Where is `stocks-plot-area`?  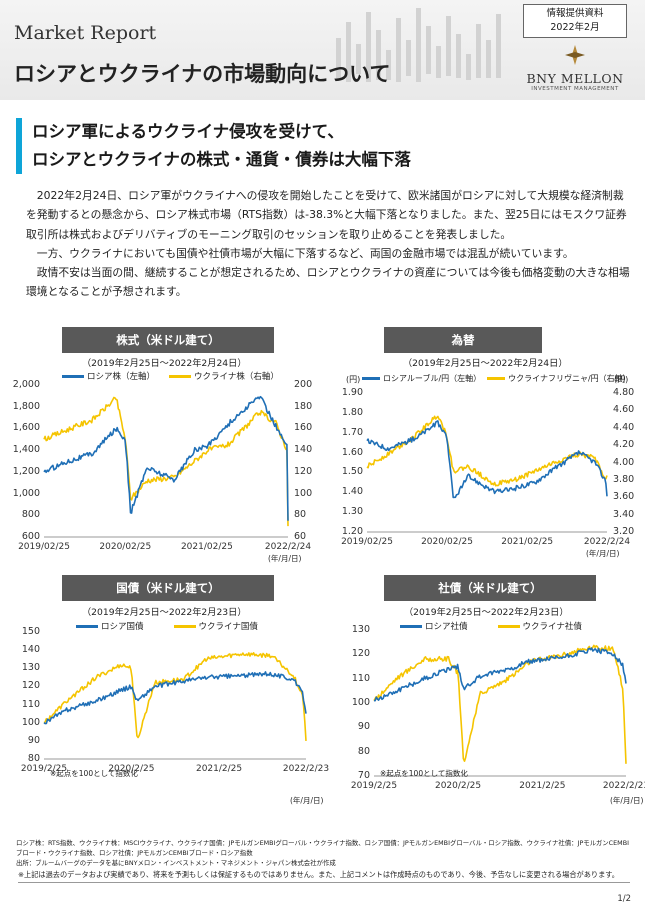
stocks-plot-area is located at coordinates (166, 461).